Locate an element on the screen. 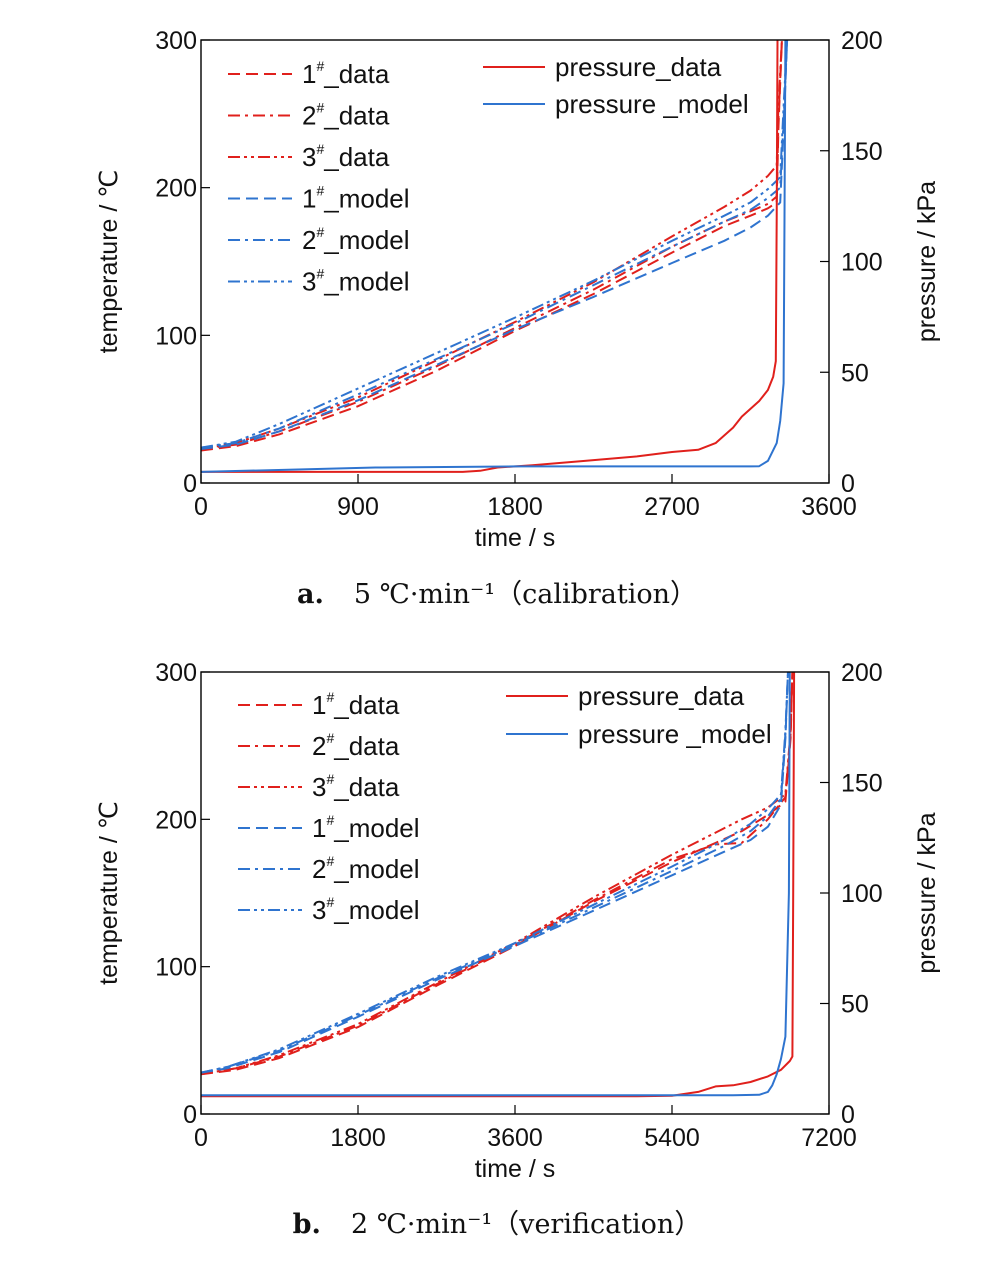 The width and height of the screenshot is (995, 1261). x-tick-label: 900 is located at coordinates (358, 507).